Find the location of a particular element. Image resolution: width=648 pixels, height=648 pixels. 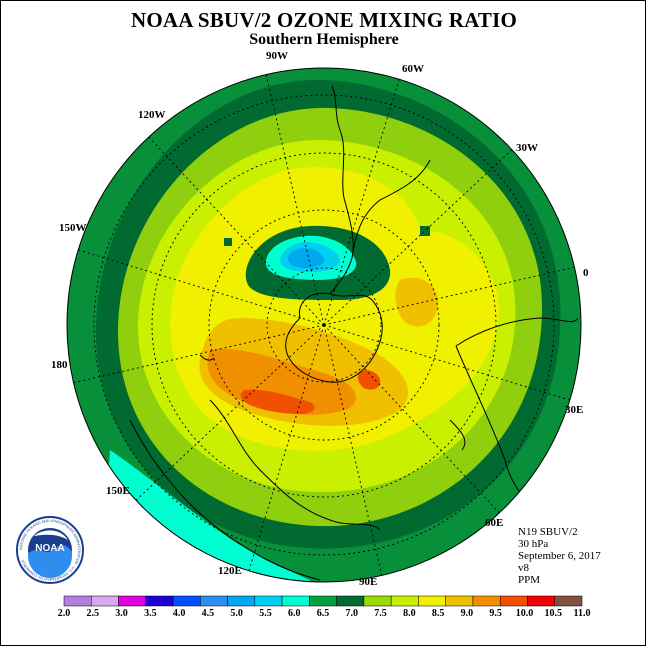

colorbar-tick-label: 5.0 is located at coordinates (236, 613).